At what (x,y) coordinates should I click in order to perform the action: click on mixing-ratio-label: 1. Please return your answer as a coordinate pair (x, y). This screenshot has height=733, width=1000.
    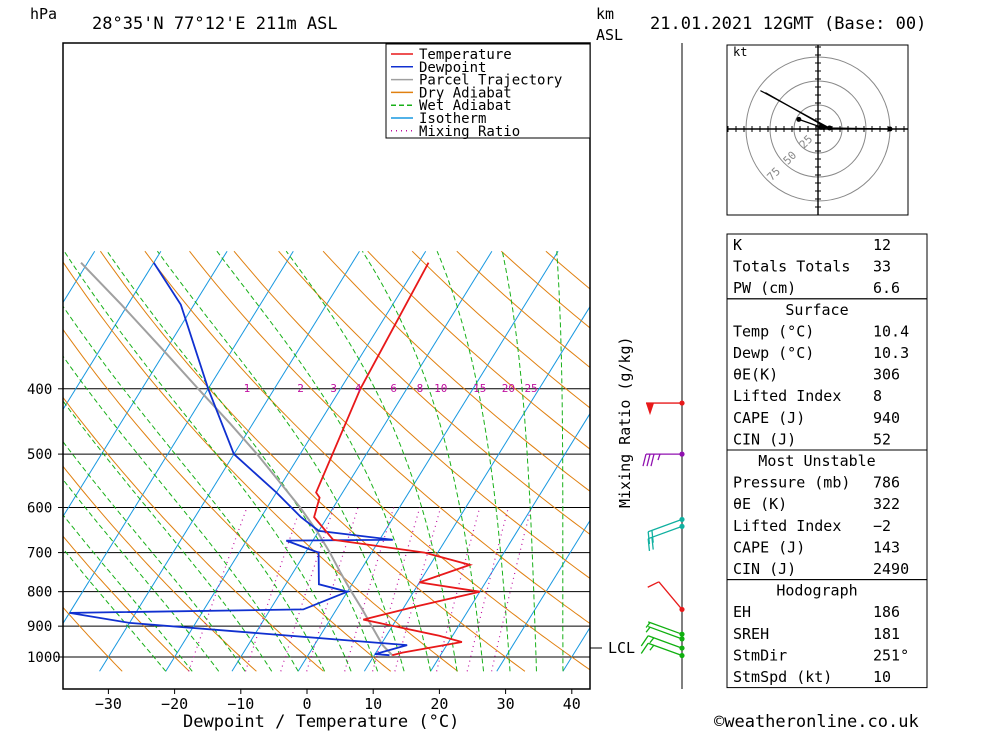
    Looking at the image, I should click on (247, 388).